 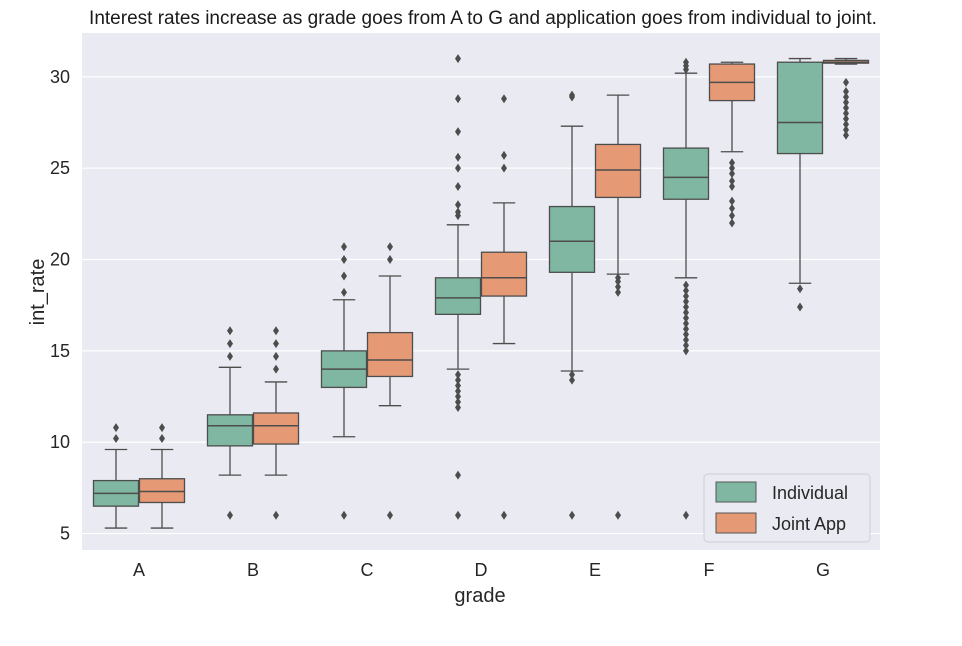 What do you see at coordinates (162, 476) in the screenshot?
I see `box-joint-app-A` at bounding box center [162, 476].